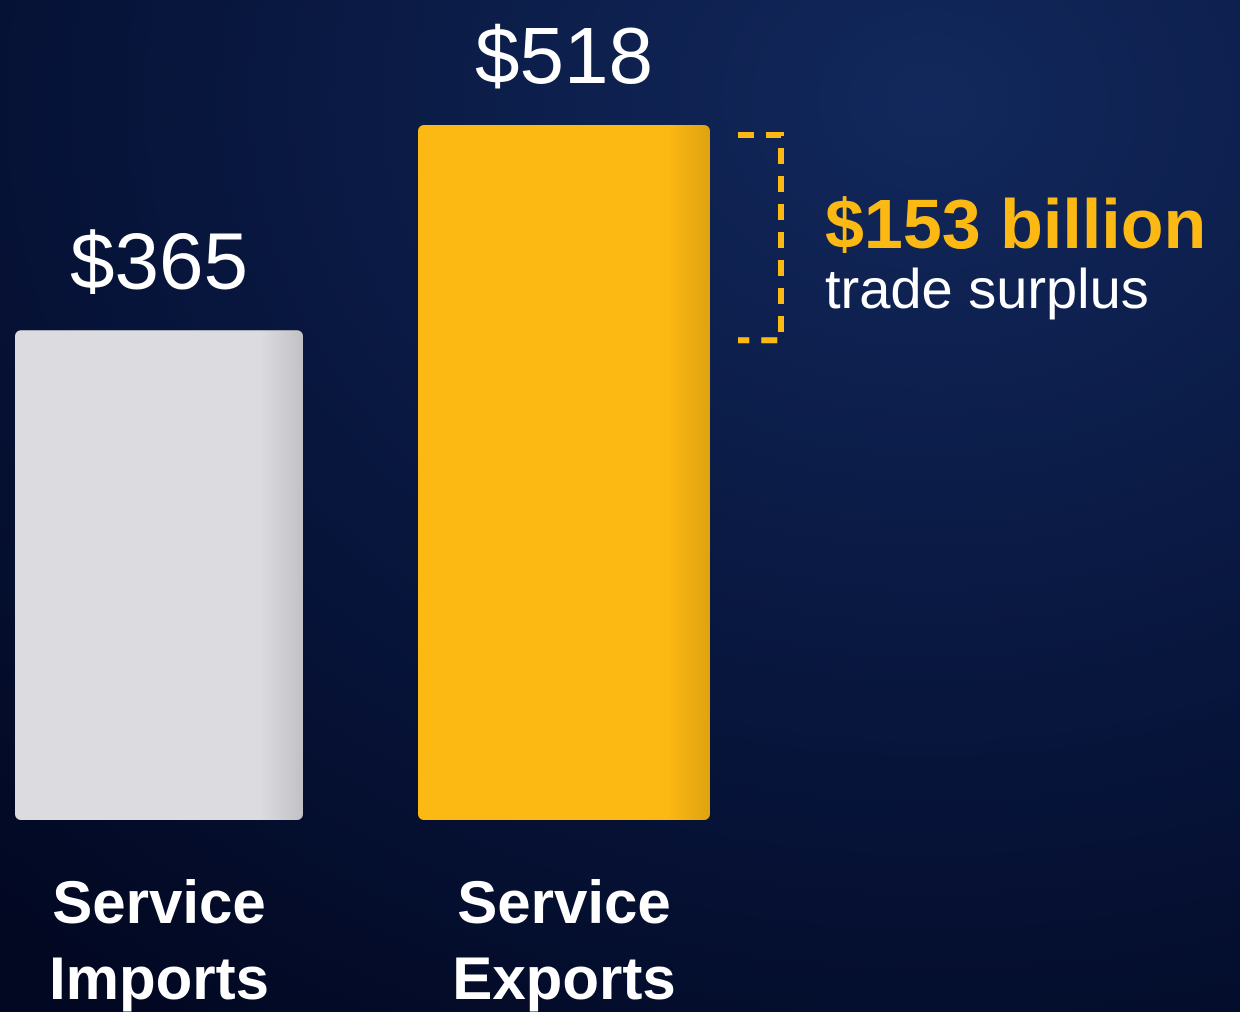 The image size is (1240, 1012). What do you see at coordinates (159, 260) in the screenshot?
I see `value-label: $365` at bounding box center [159, 260].